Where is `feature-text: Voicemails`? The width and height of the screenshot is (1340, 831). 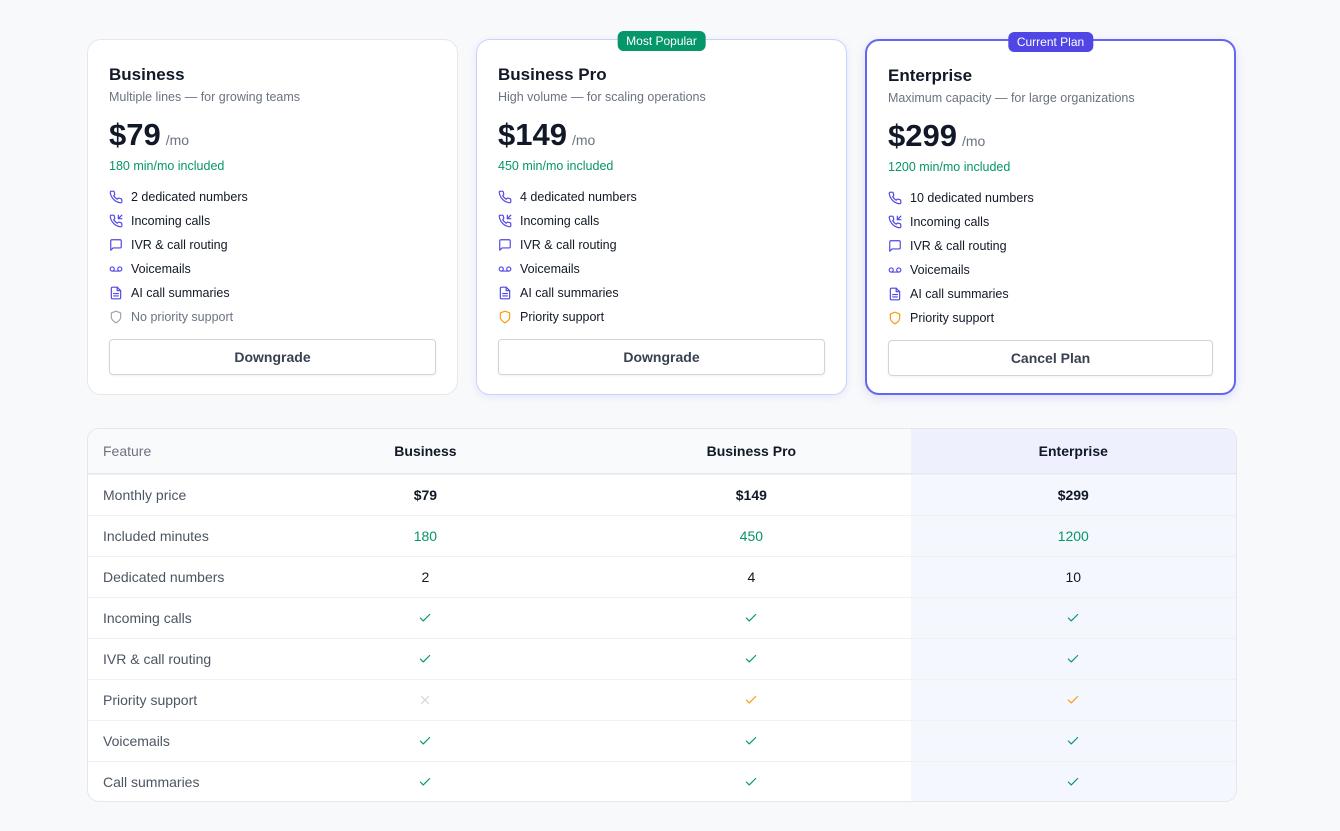 feature-text: Voicemails is located at coordinates (940, 270).